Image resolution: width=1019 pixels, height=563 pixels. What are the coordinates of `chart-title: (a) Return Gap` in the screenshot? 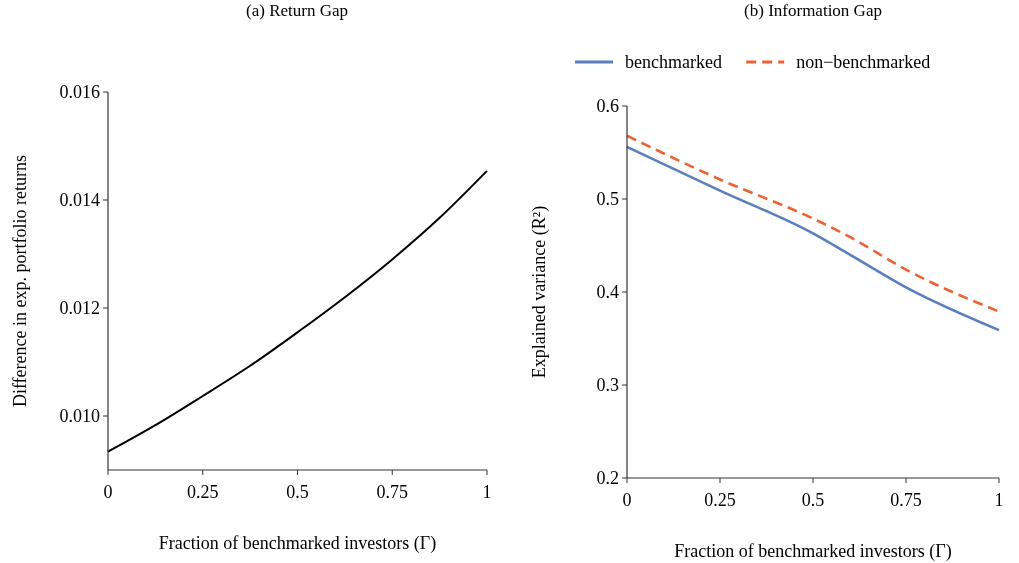 It's located at (297, 10).